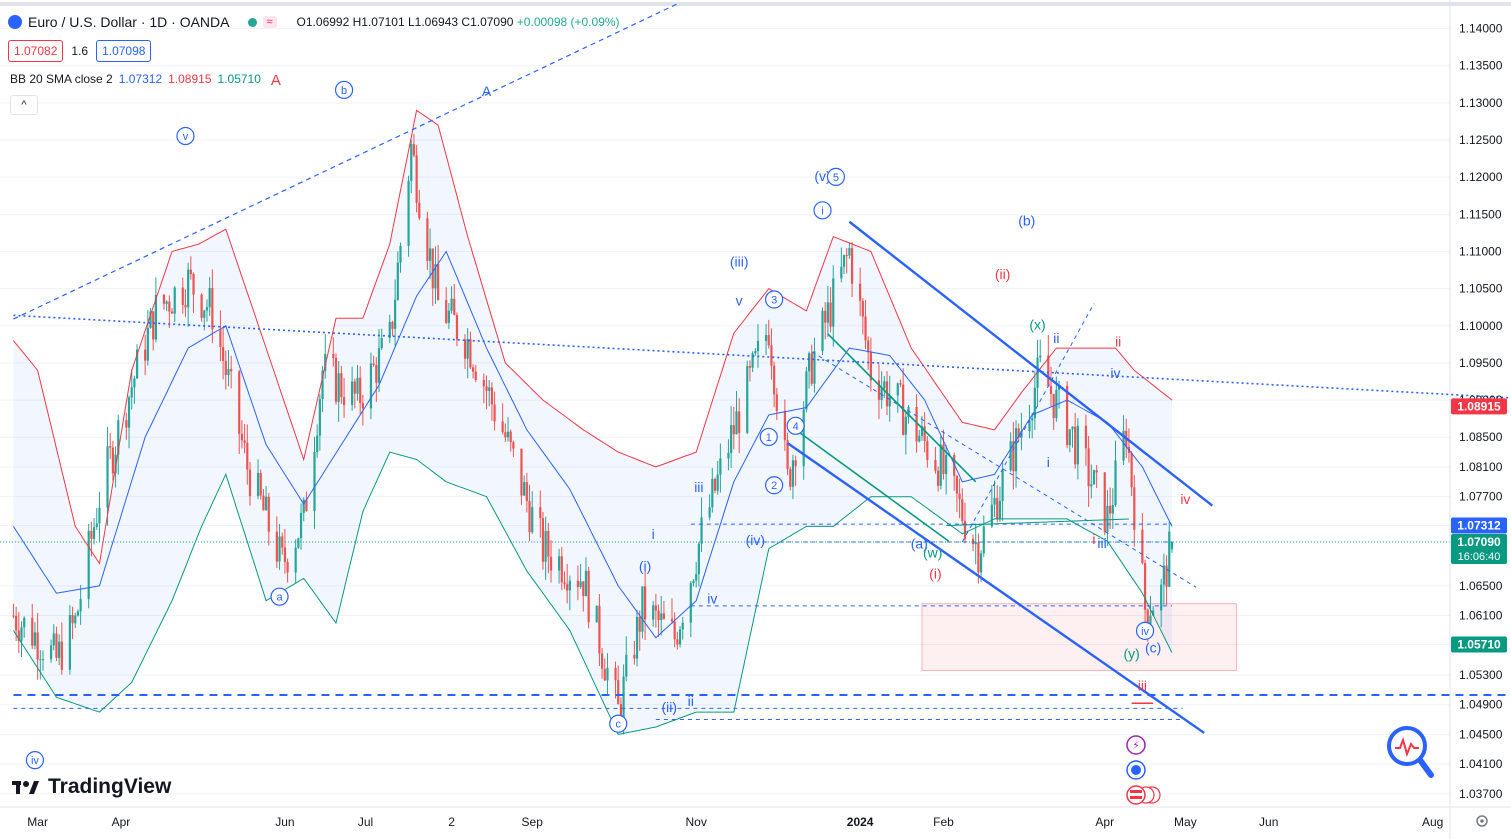 The image size is (1511, 839). Describe the element at coordinates (91, 787) in the screenshot. I see `tradingview-logo: TradingView` at that location.